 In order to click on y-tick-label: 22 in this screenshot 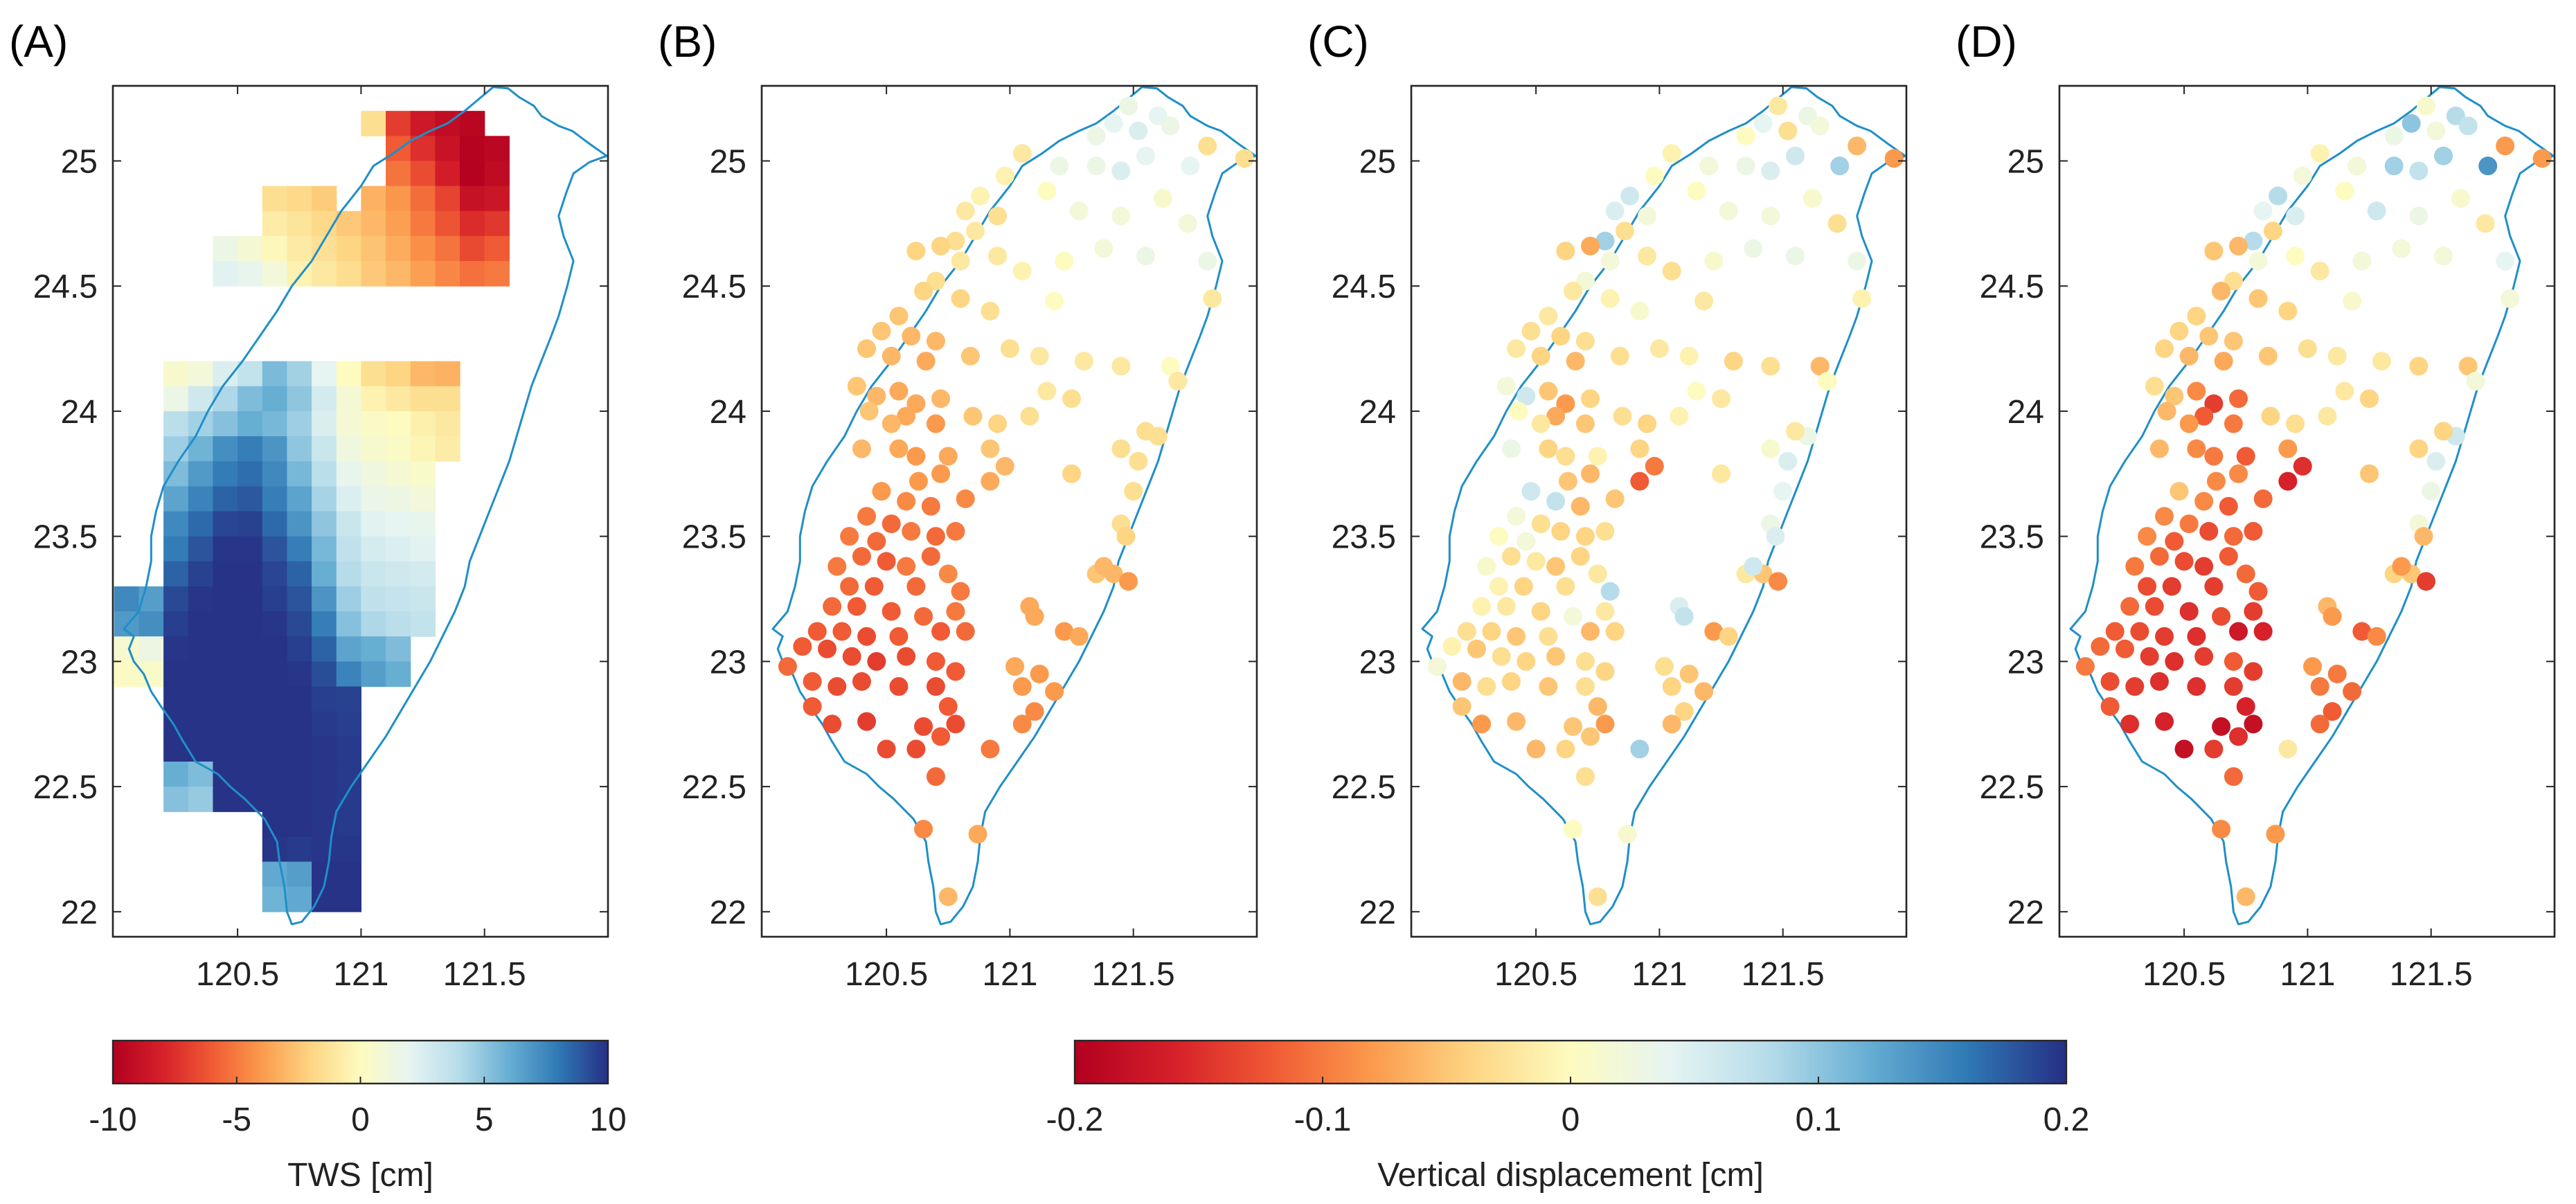, I will do `click(728, 913)`.